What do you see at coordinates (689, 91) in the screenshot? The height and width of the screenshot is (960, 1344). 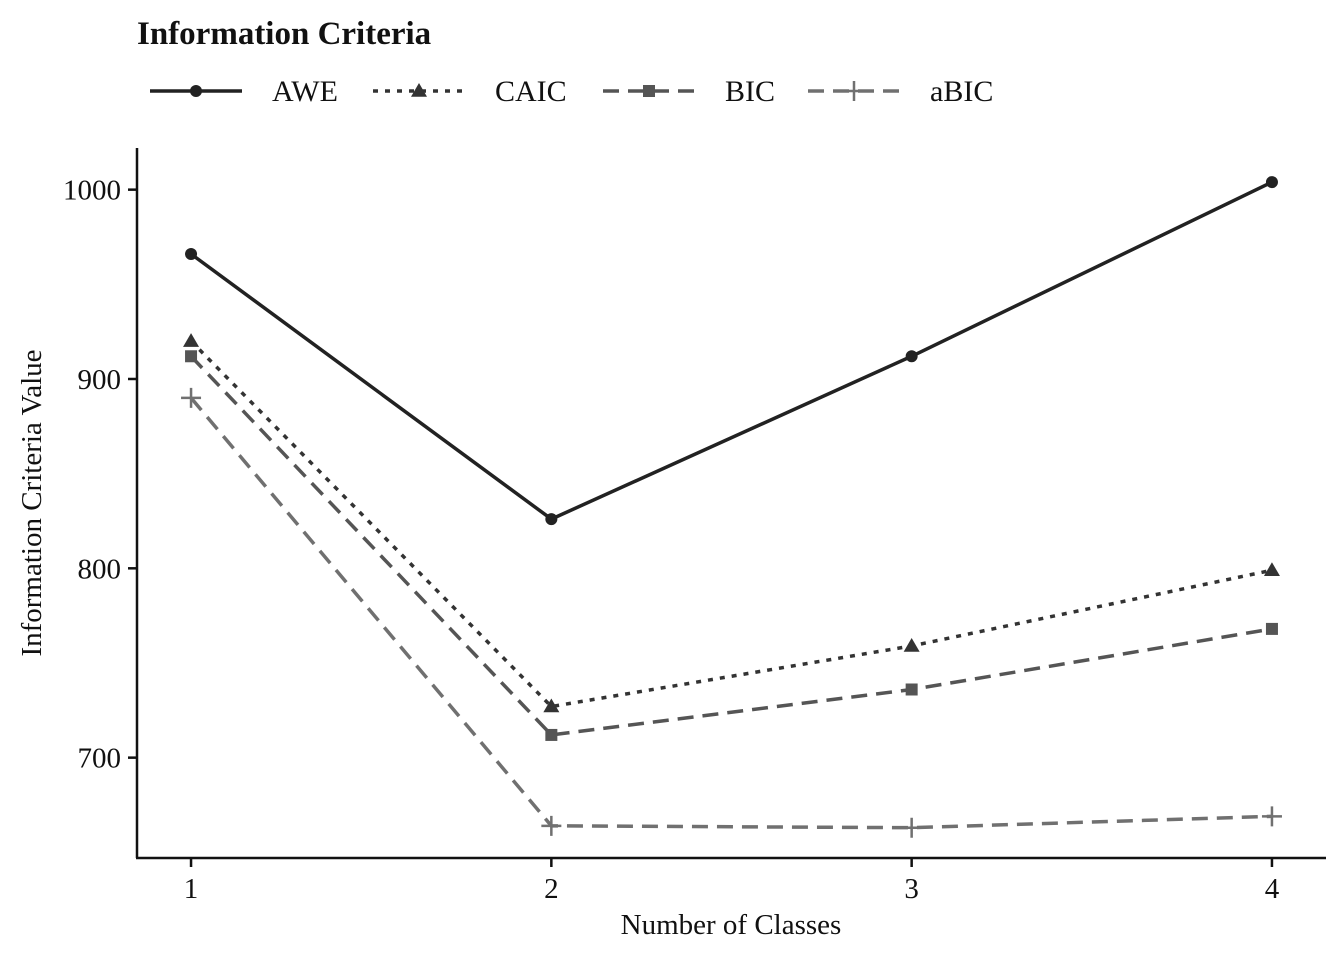 I see `legend-item-bic: BIC` at bounding box center [689, 91].